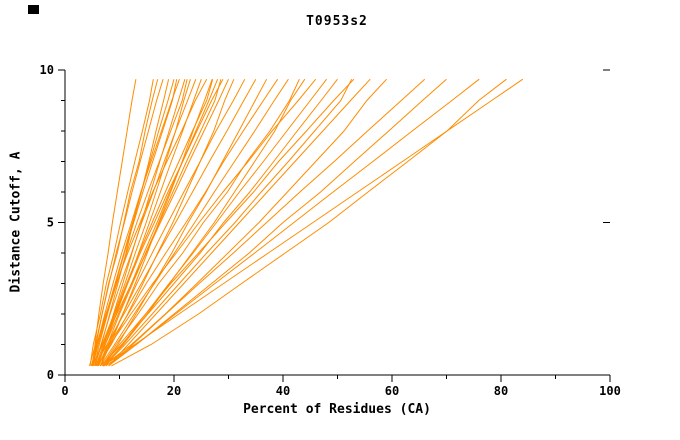 The width and height of the screenshot is (680, 440). What do you see at coordinates (50, 375) in the screenshot?
I see `y-tick-label: 0` at bounding box center [50, 375].